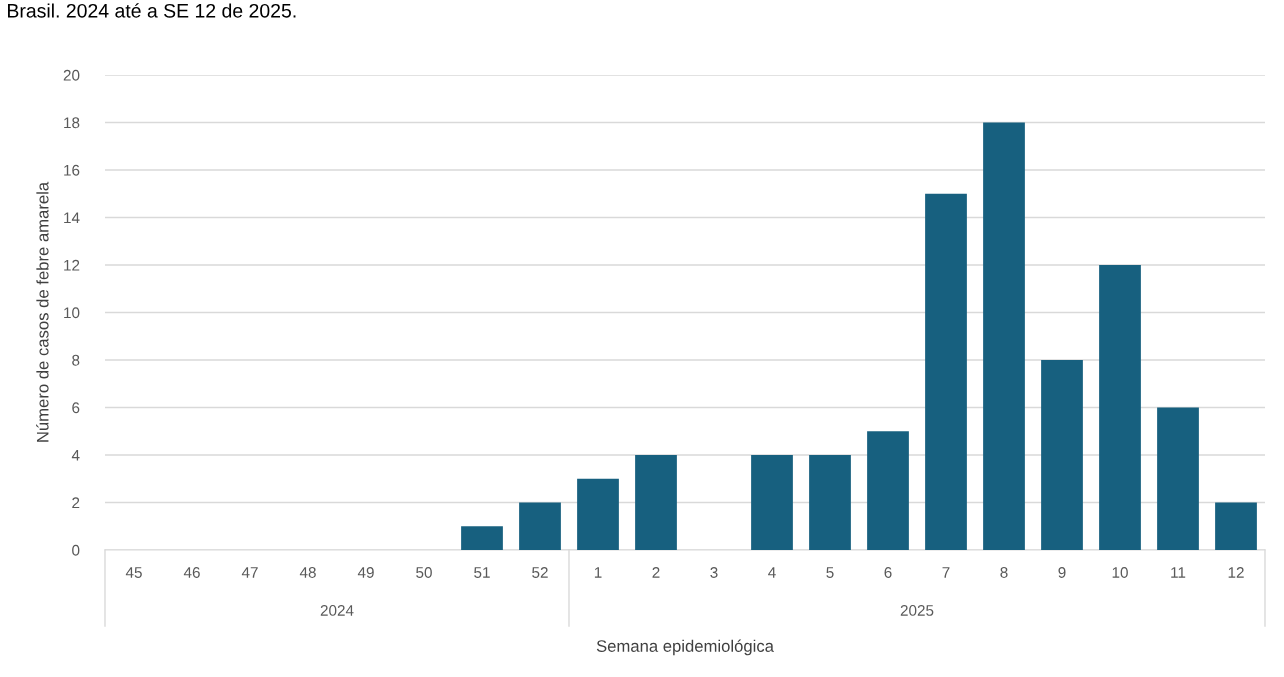 This screenshot has width=1284, height=677. I want to click on y-tick-label: 10, so click(72, 313).